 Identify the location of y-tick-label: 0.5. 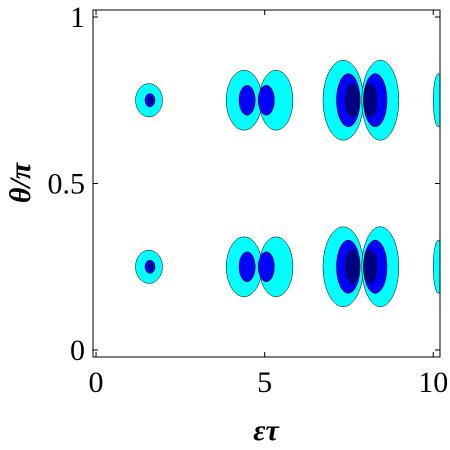
(67, 184).